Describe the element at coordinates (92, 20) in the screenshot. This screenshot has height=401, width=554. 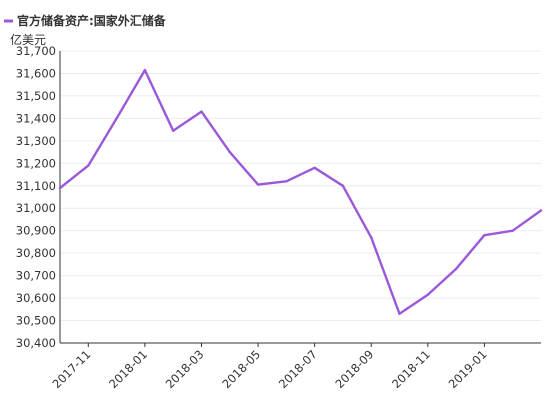
I see `legend-label: 官方储备资产:国家外汇储备` at that location.